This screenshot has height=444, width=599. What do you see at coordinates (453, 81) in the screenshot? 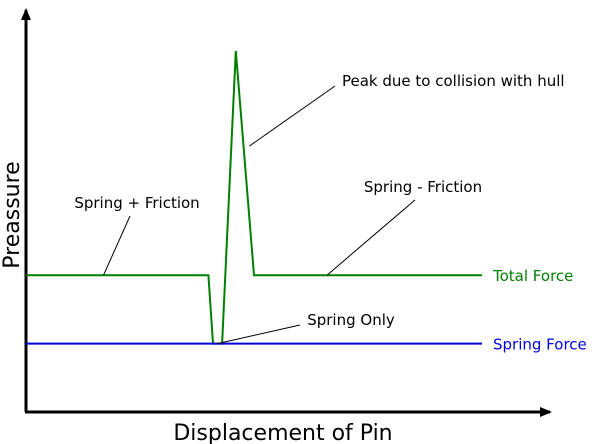
I see `annotation-label-0: Peak due to collision with hull` at bounding box center [453, 81].